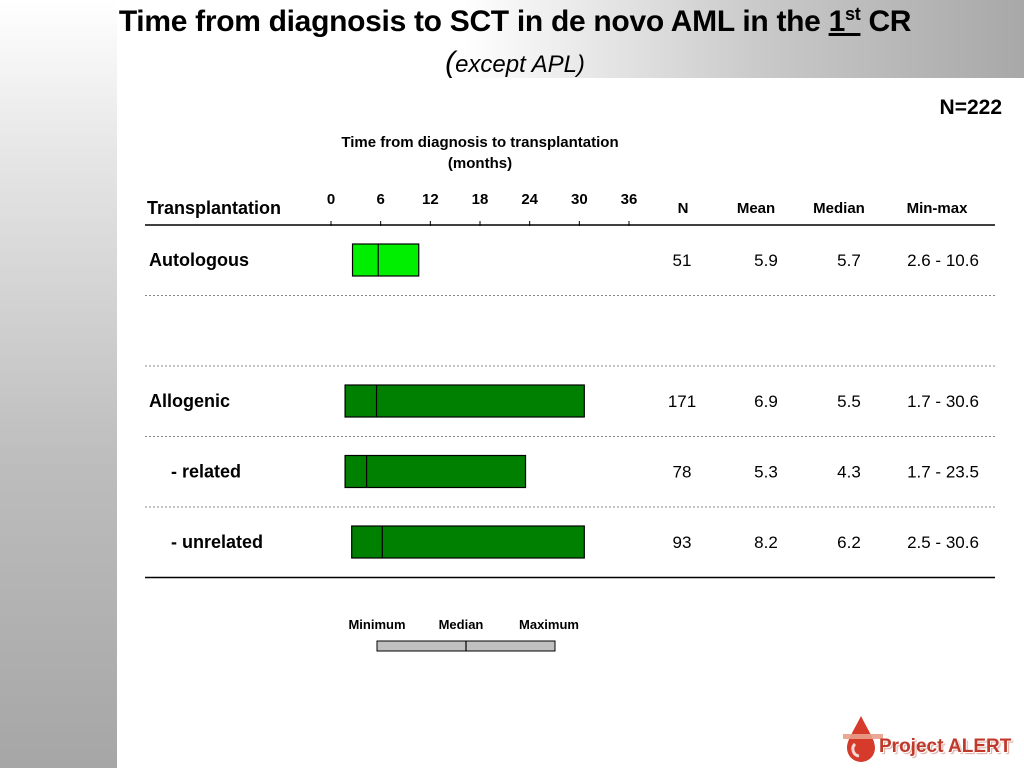 The width and height of the screenshot is (1024, 768). Describe the element at coordinates (529, 199) in the screenshot. I see `x-tick-label: 24` at that location.